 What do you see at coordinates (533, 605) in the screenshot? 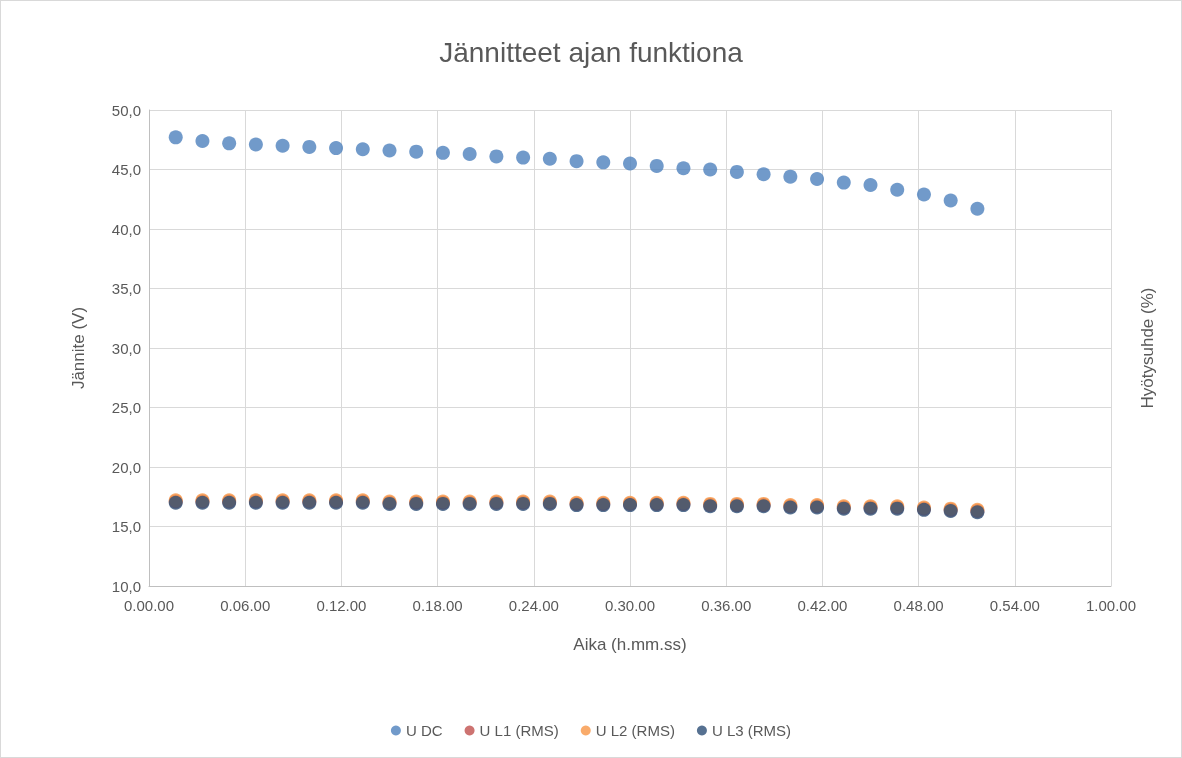
I see `x-tick-label: 0.24.00` at bounding box center [533, 605].